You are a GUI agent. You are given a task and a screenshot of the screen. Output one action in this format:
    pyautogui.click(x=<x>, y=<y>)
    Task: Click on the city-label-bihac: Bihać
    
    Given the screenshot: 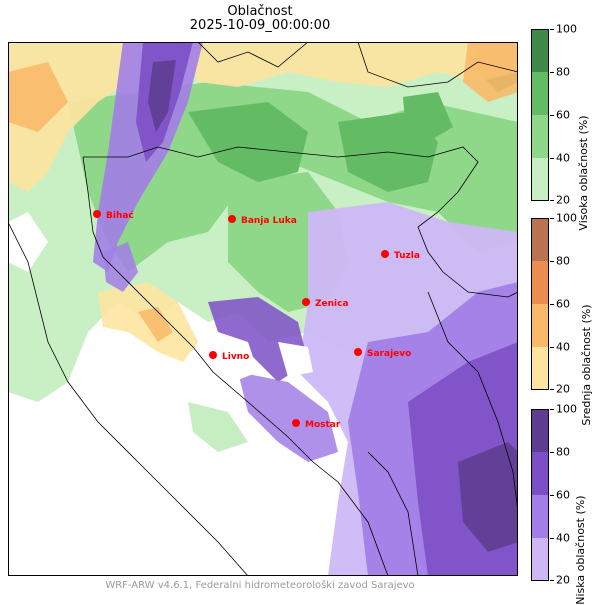 What is the action you would take?
    pyautogui.click(x=120, y=215)
    